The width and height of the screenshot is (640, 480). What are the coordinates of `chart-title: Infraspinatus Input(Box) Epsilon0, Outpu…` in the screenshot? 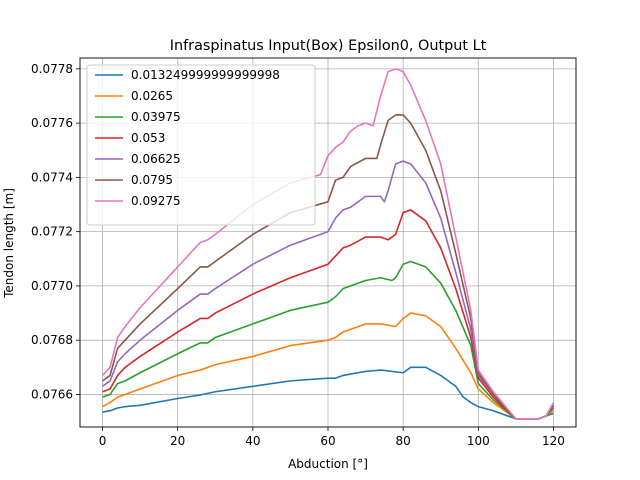 It's located at (328, 46).